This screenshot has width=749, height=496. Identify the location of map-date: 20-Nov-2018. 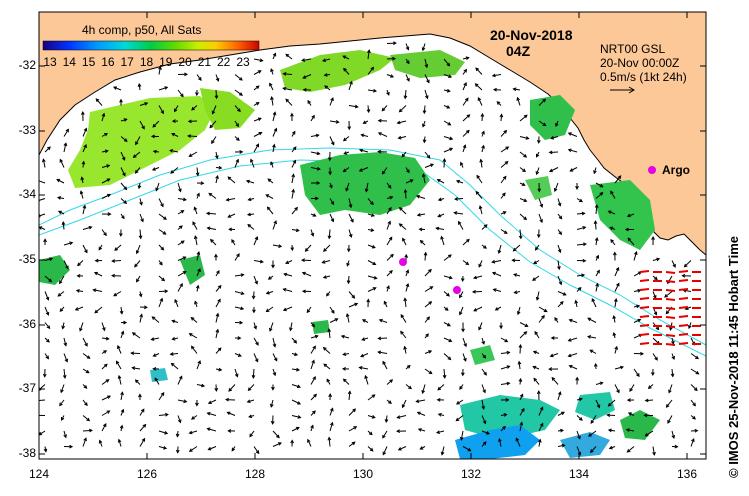
(531, 35).